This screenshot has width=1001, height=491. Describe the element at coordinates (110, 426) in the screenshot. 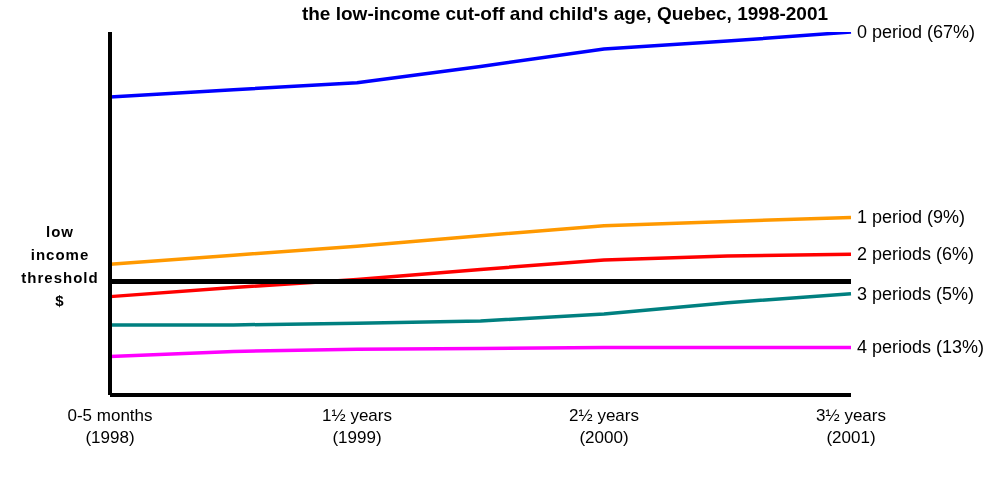

I see `x-tick-label: 0-5 months (1998)` at that location.